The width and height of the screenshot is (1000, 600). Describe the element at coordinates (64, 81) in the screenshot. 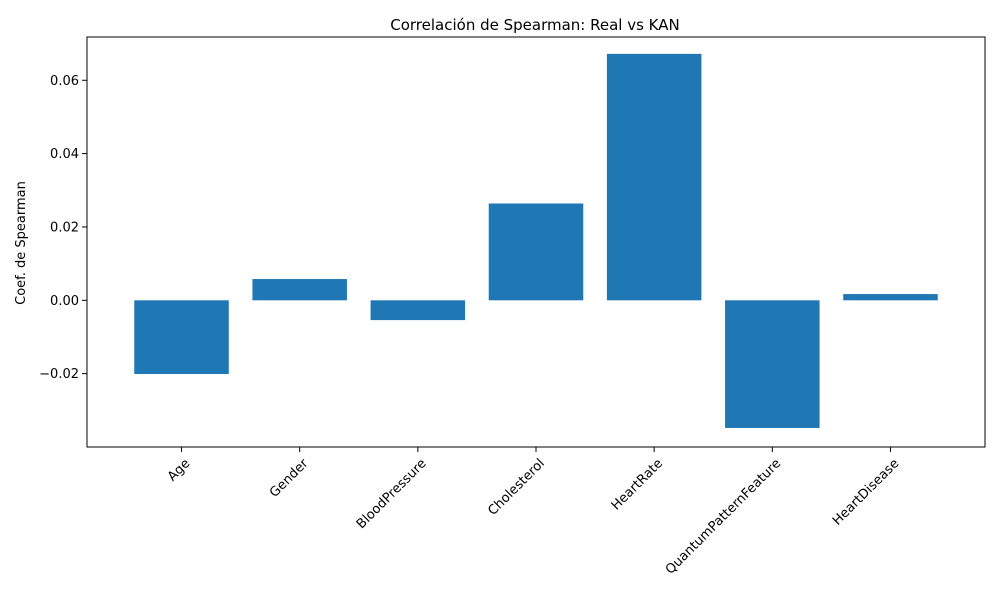

I see `y-tick-label: 0.06` at that location.